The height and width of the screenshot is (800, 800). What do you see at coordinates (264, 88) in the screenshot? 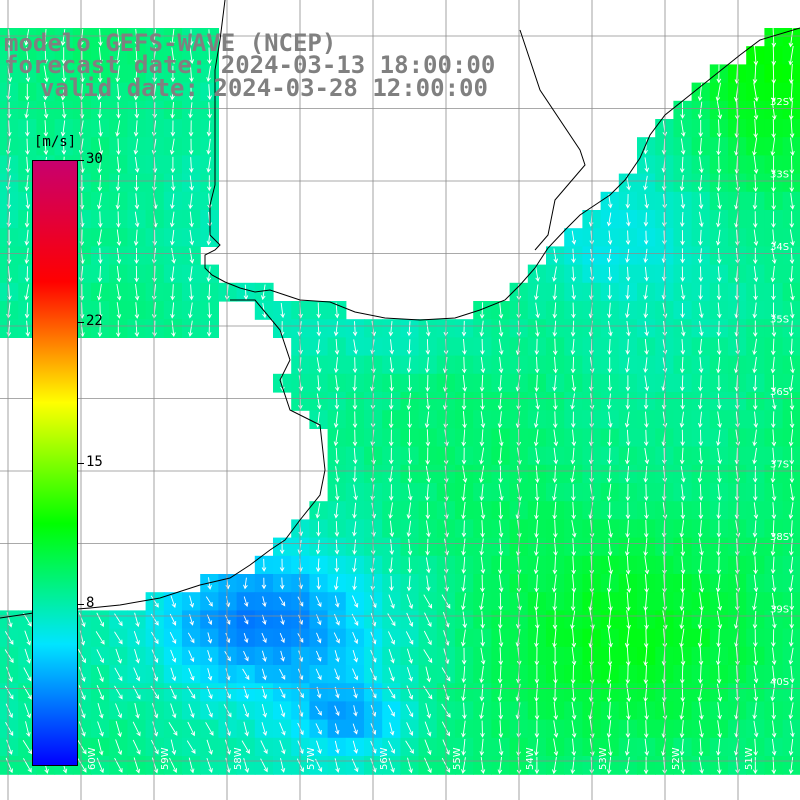
I see `valid-date: valid date: 2024-03-28 12:00:00` at bounding box center [264, 88].